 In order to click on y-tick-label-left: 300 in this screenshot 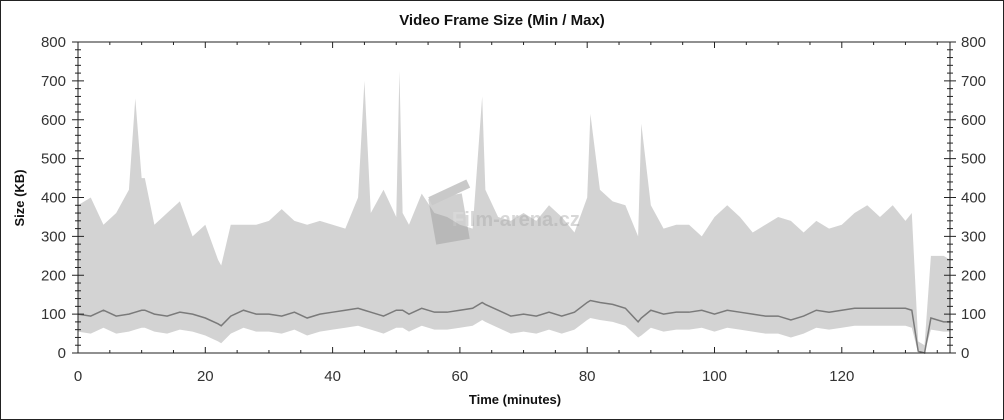, I will do `click(53, 236)`.